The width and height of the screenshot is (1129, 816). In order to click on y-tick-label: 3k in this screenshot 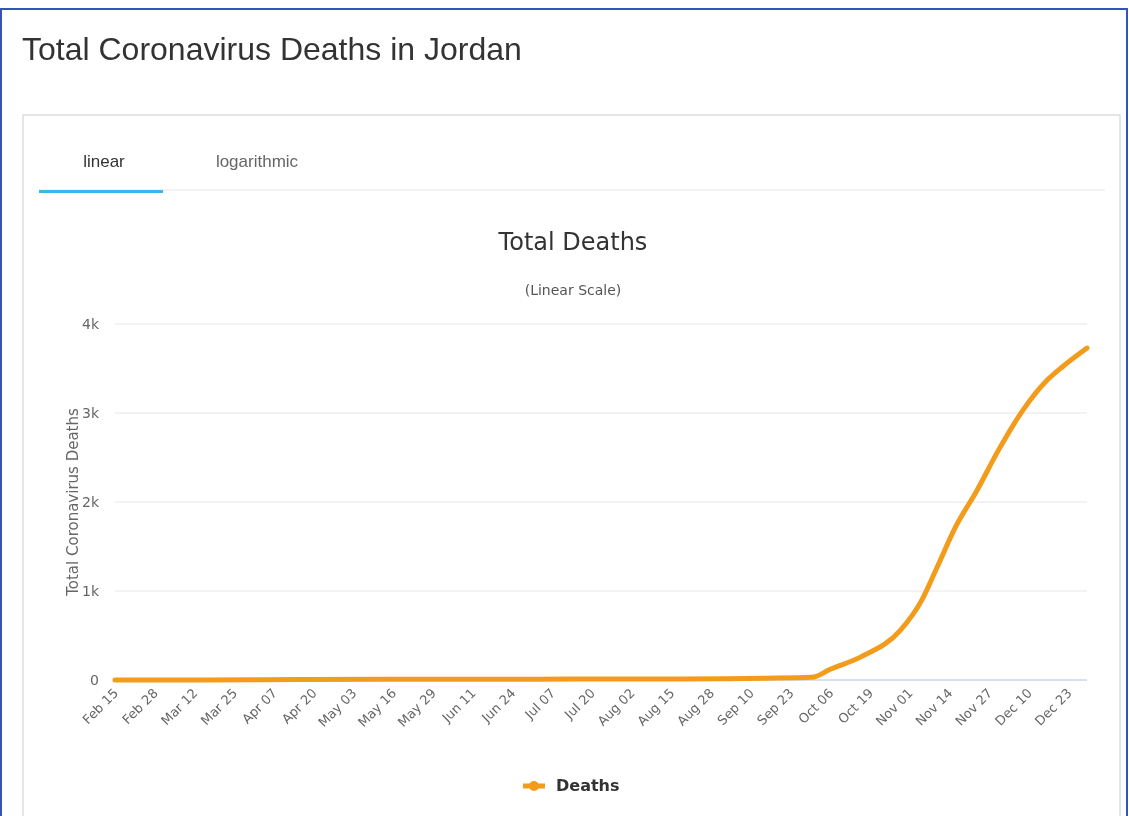, I will do `click(90, 413)`.